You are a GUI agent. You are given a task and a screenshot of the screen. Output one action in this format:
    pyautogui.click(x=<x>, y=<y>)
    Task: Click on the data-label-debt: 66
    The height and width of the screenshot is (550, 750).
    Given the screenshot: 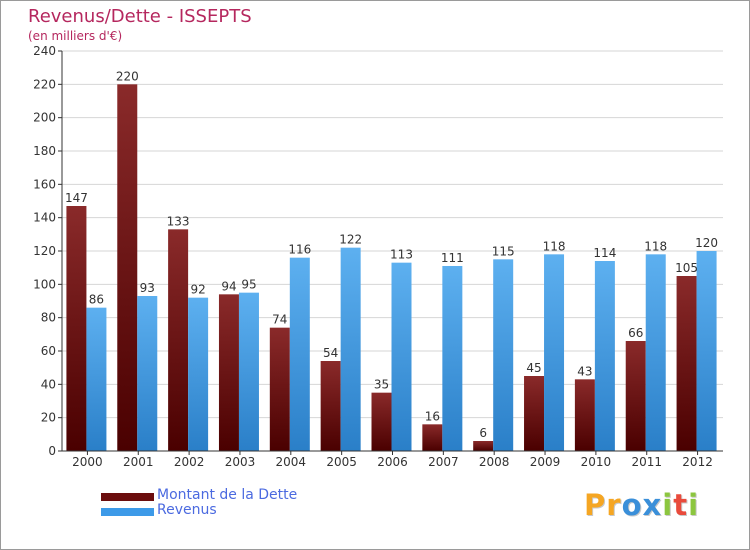 What is the action you would take?
    pyautogui.click(x=635, y=333)
    